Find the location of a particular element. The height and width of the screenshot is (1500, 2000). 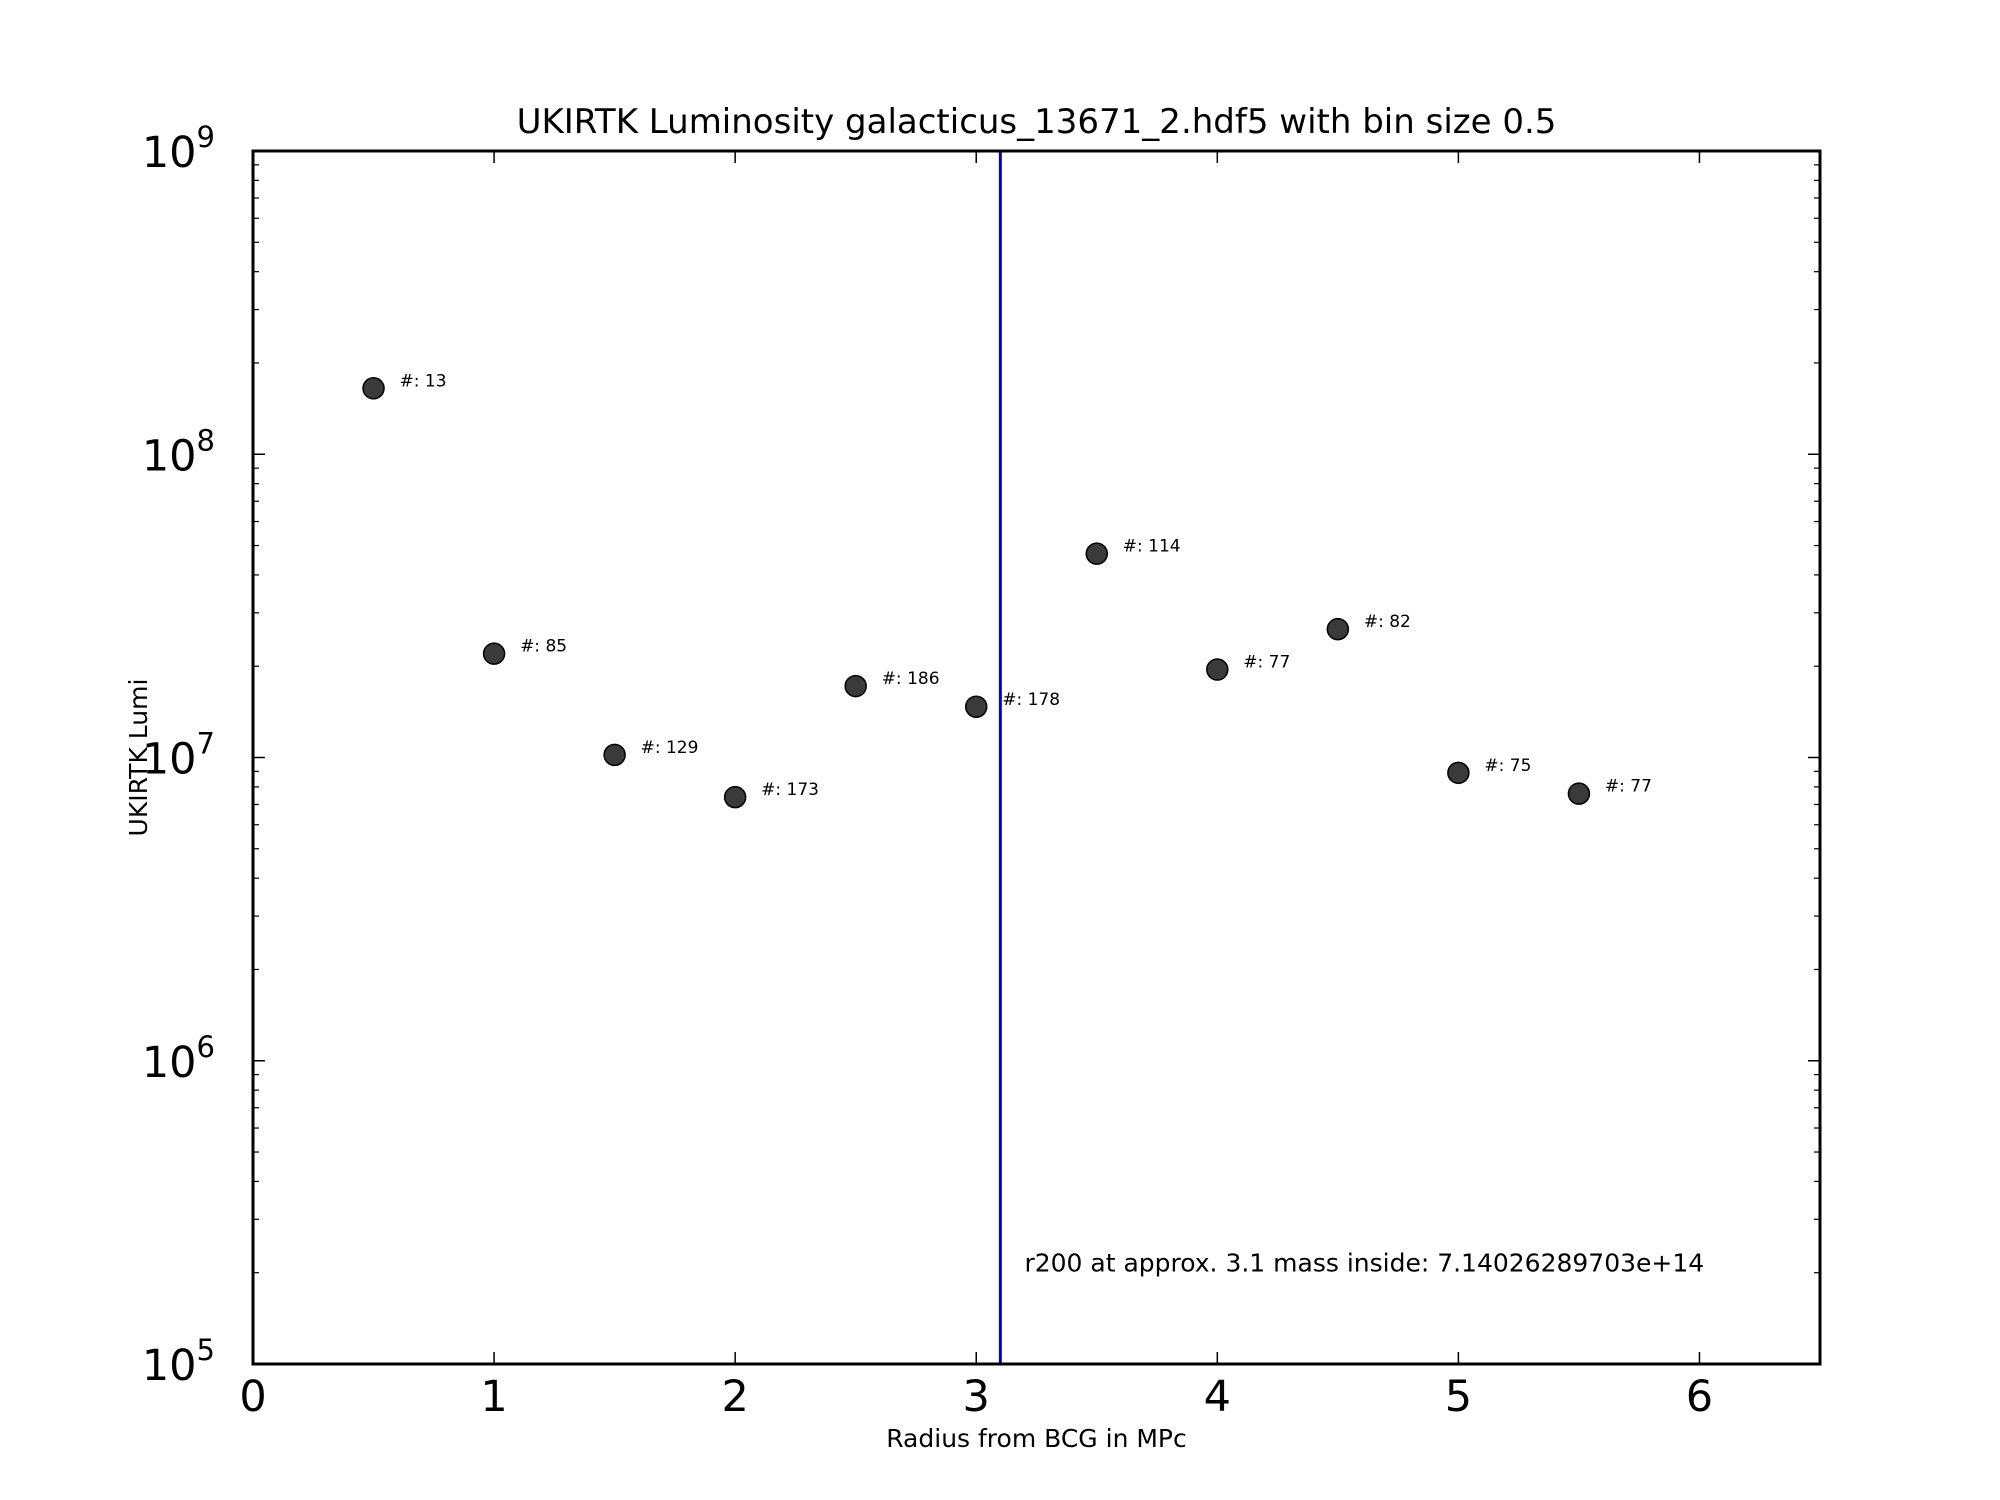

x-tick-label: 2 is located at coordinates (734, 1397).